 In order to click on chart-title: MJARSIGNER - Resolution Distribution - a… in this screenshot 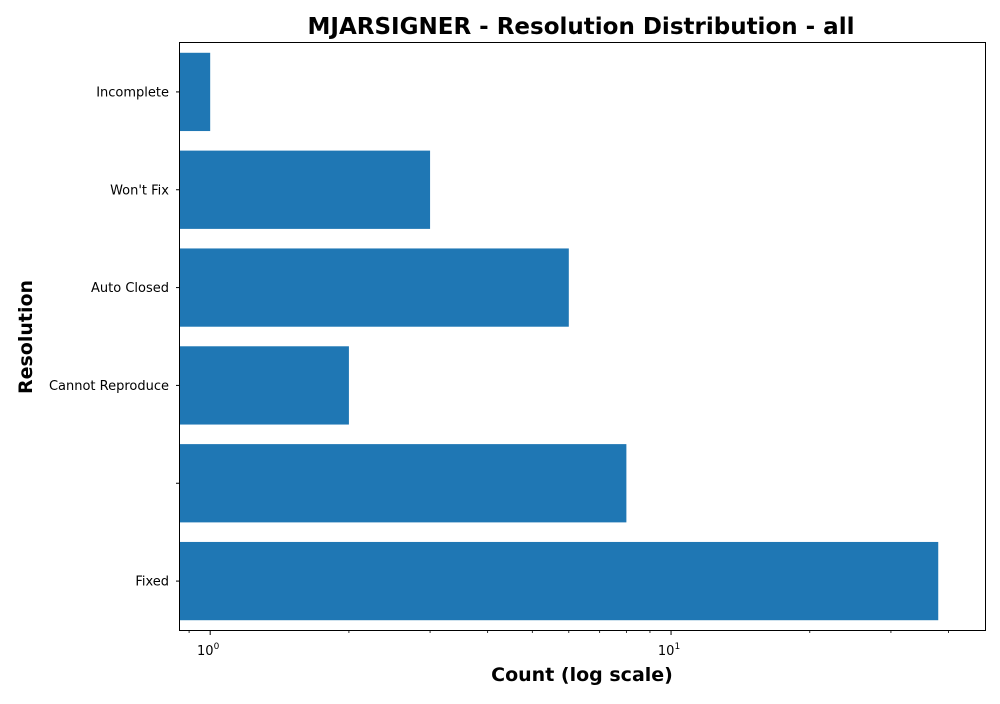, I will do `click(581, 27)`.